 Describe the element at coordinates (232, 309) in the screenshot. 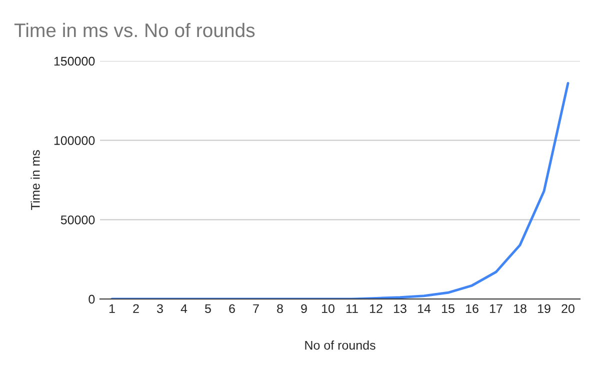

I see `x-tick-label: 6` at that location.